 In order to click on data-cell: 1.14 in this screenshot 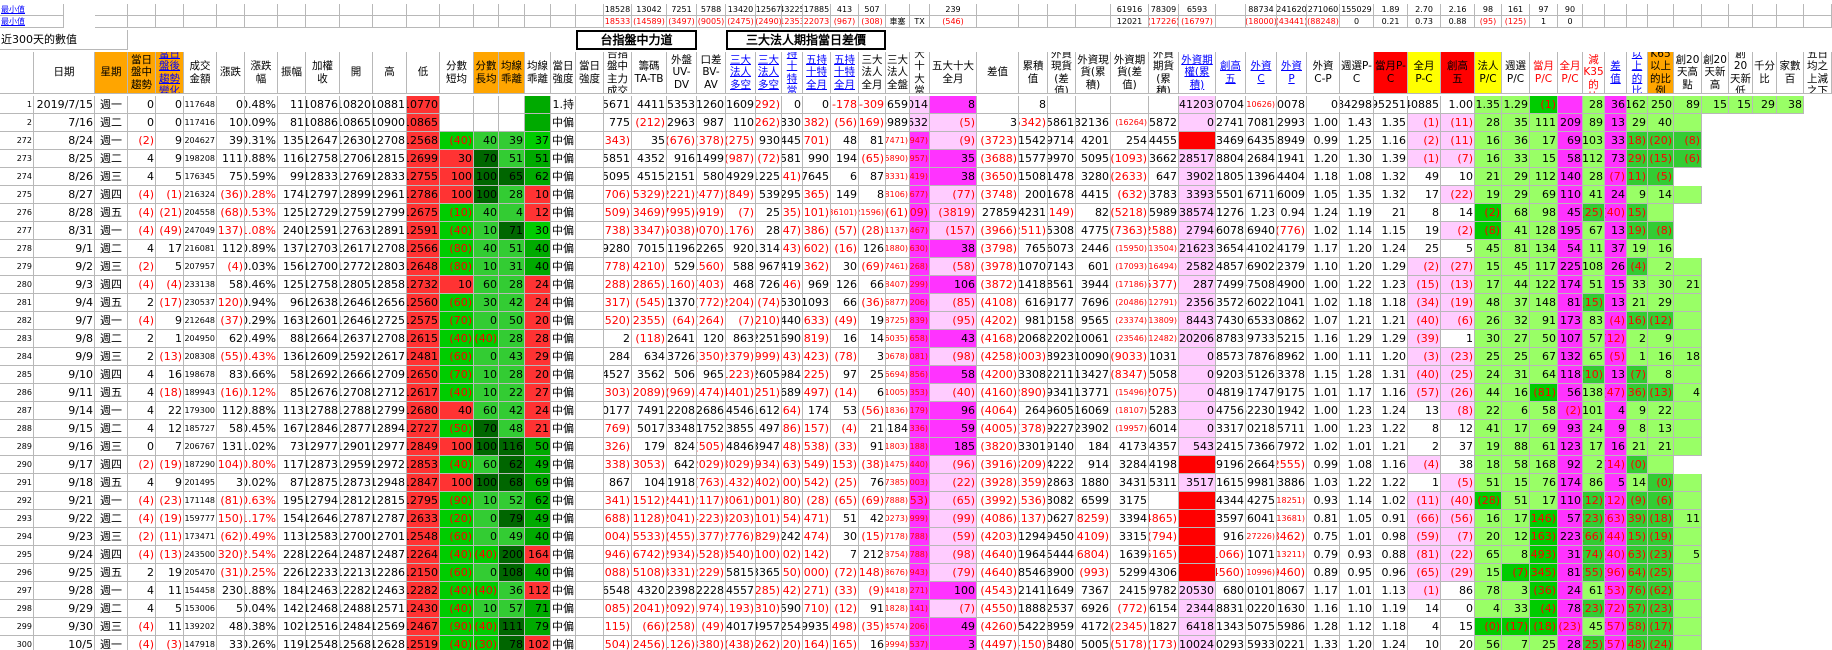, I will do `click(1357, 501)`.